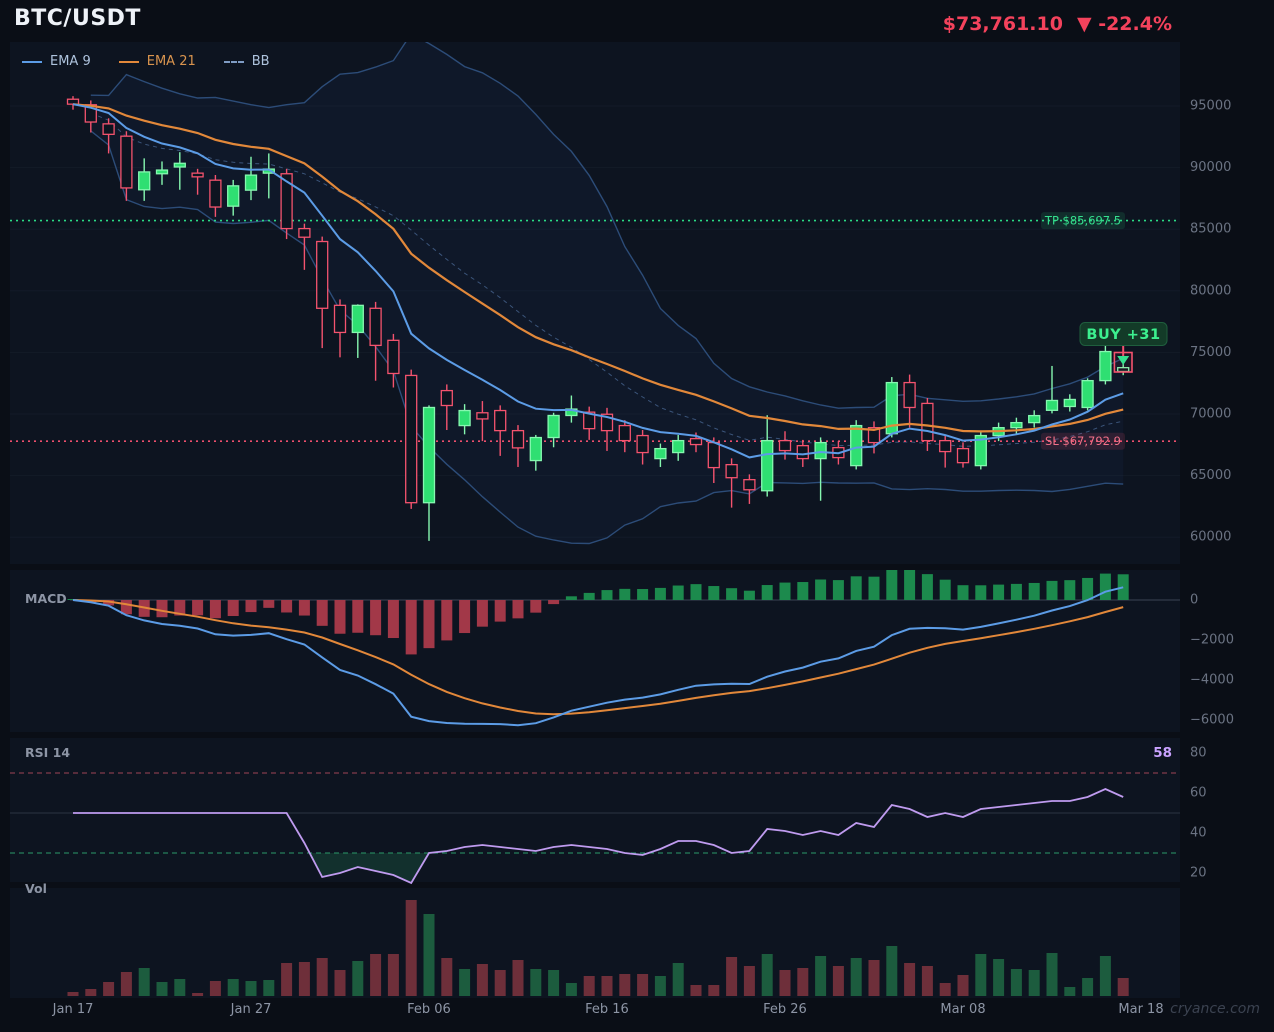 Image resolution: width=1274 pixels, height=1032 pixels. Describe the element at coordinates (48, 752) in the screenshot. I see `rsi-panel-label: RSI 14` at that location.